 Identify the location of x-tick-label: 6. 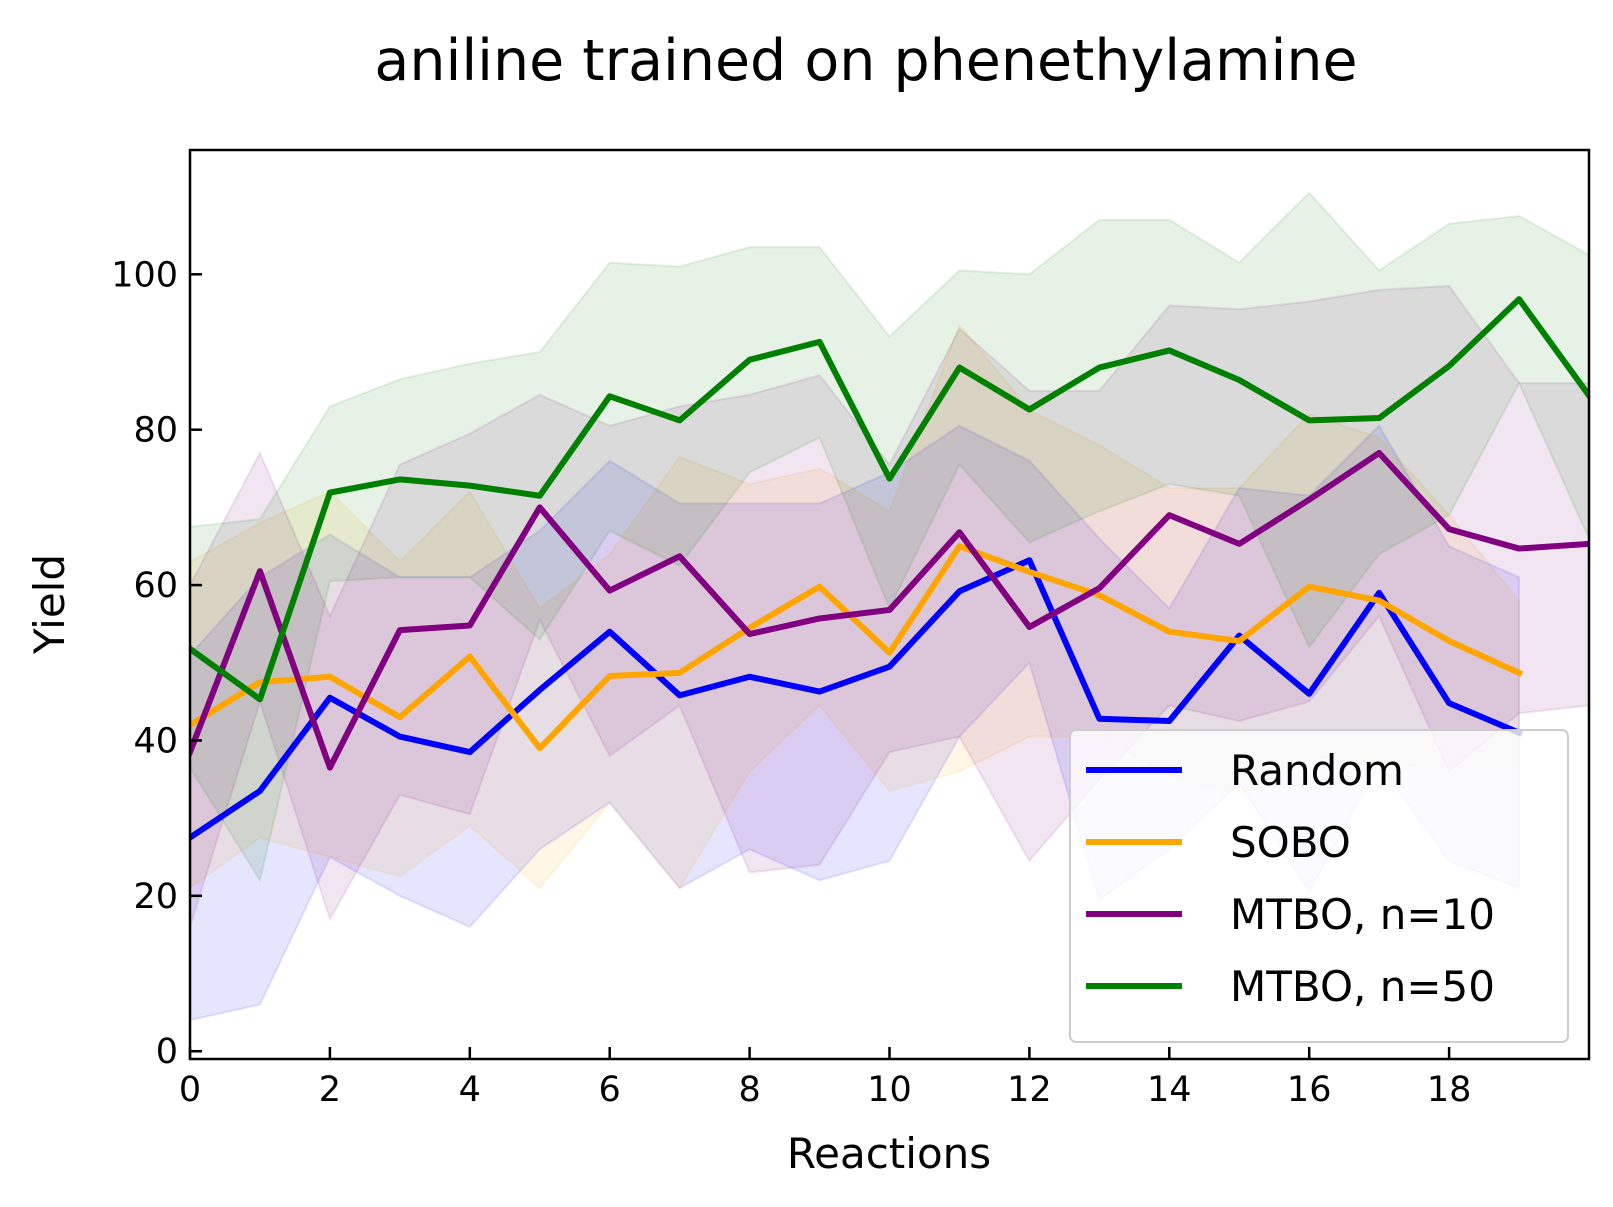
(610, 1090).